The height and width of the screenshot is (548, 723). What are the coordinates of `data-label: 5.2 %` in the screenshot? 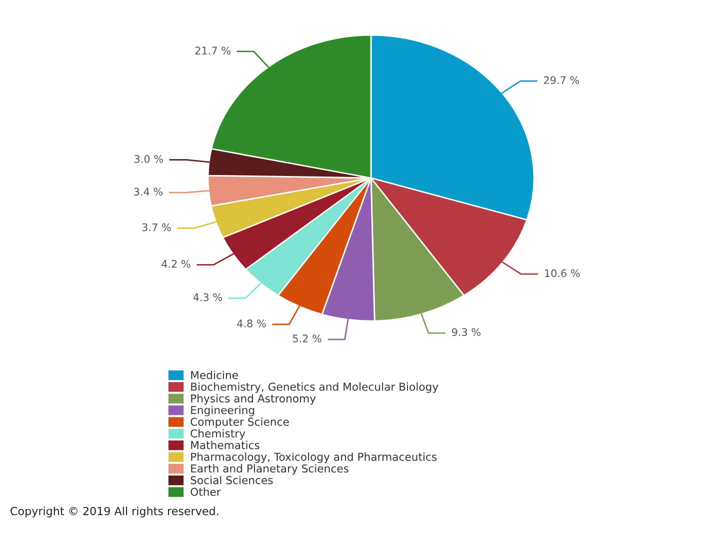 It's located at (307, 338).